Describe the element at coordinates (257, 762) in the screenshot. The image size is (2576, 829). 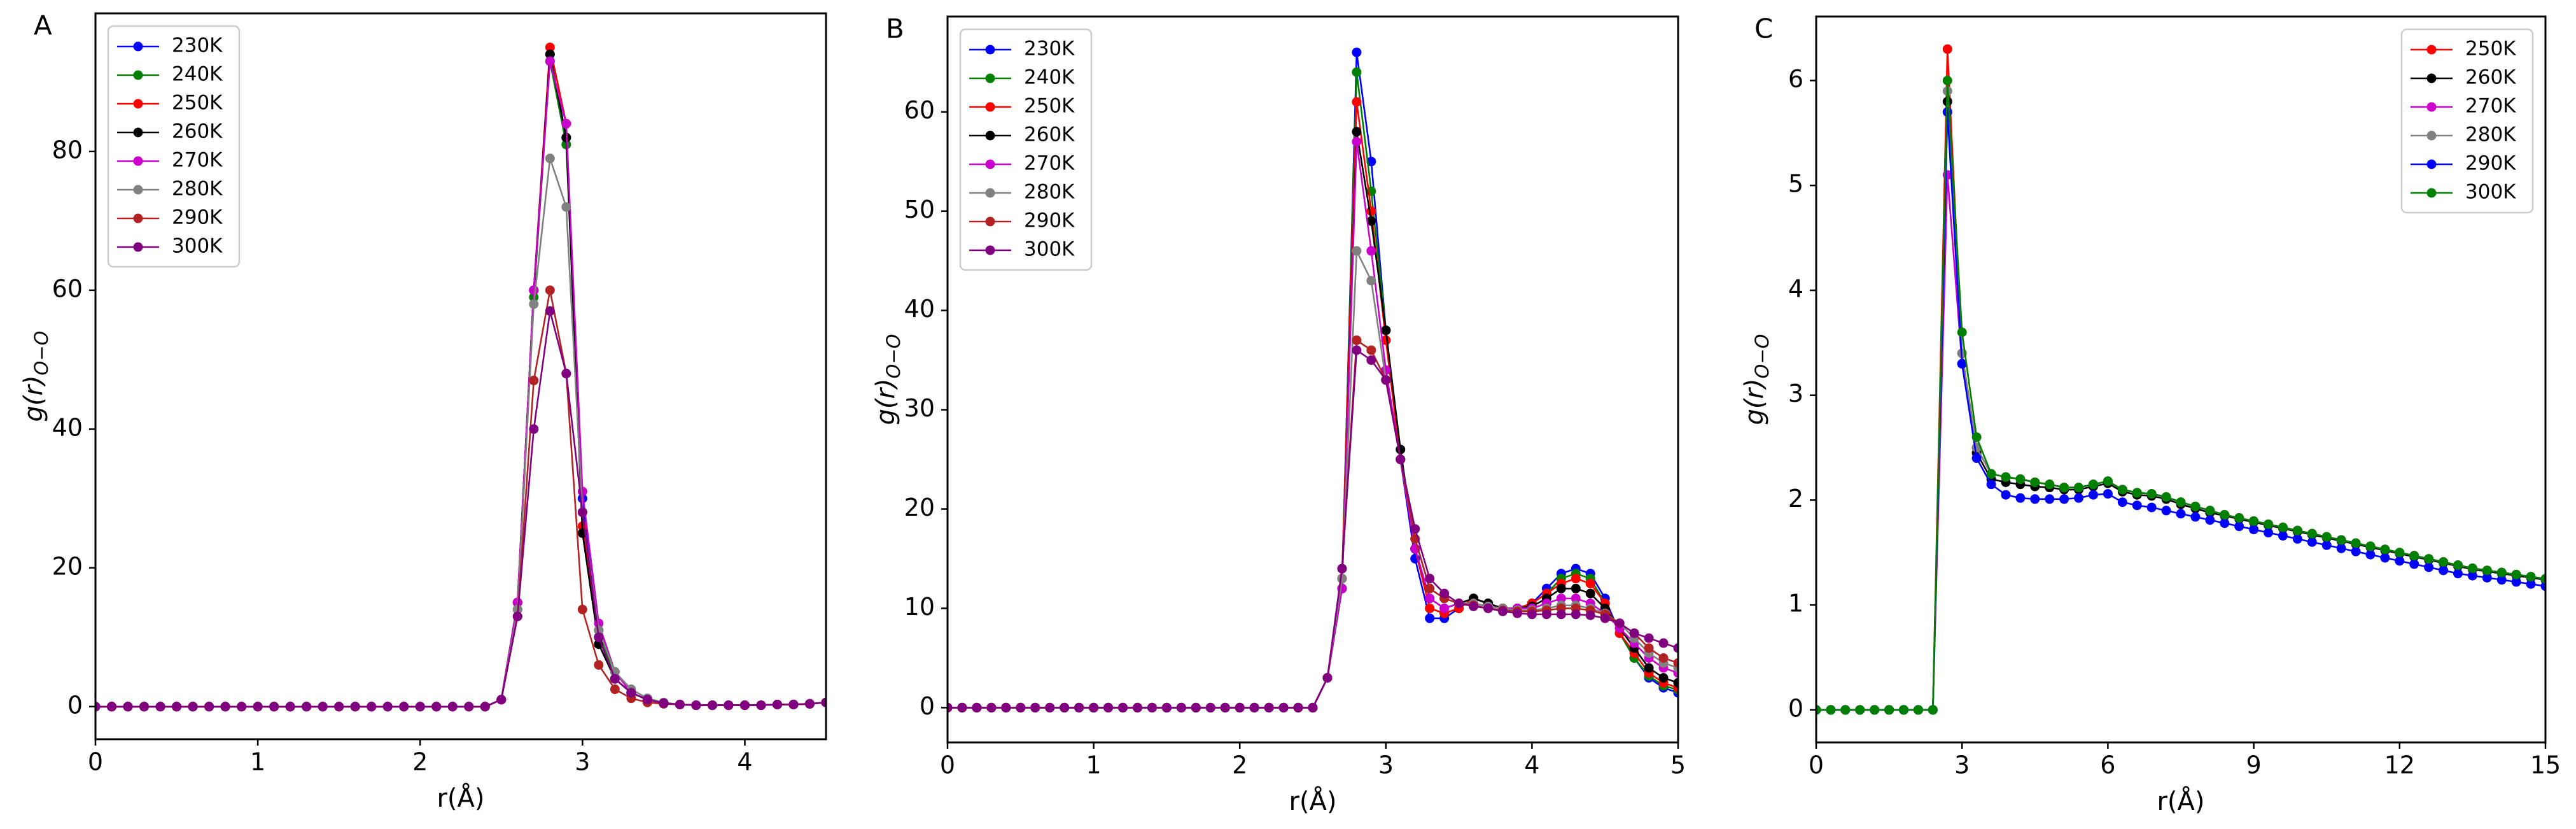
I see `x-tick-label: 1` at that location.